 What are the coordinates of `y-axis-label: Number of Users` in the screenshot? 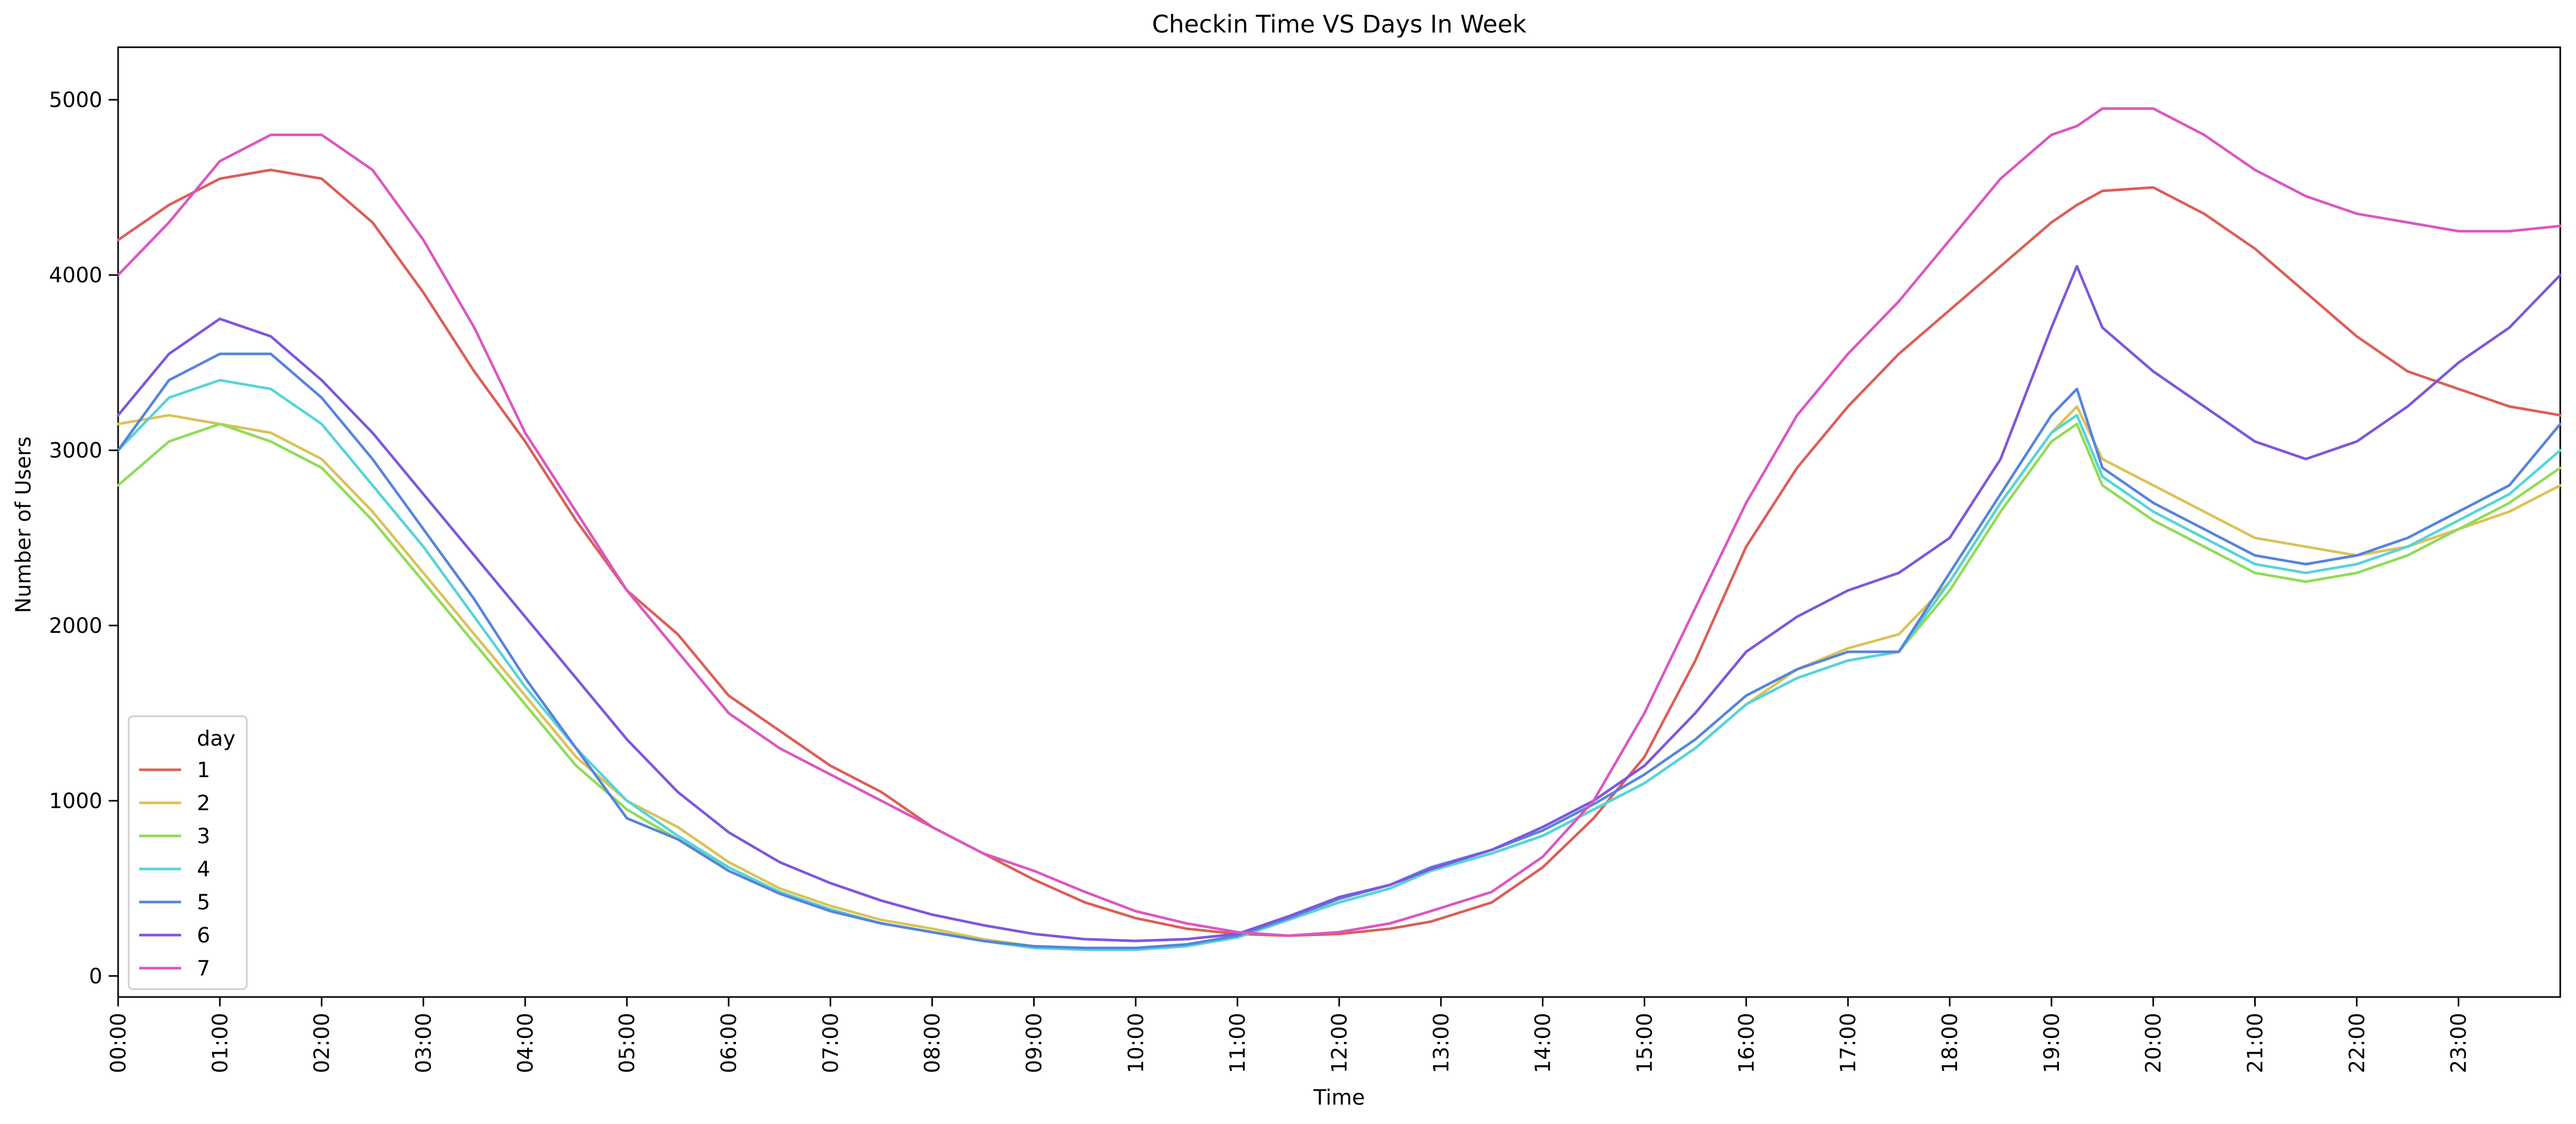 It's located at (24, 525).